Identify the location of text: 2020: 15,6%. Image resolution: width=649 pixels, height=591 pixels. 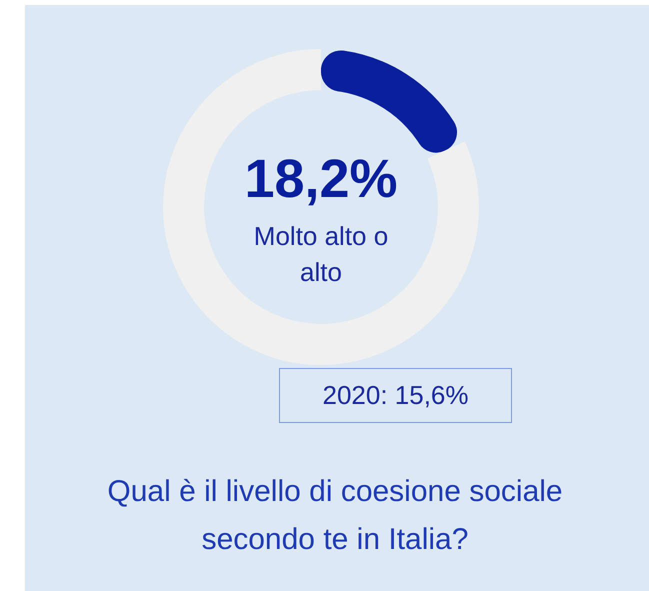
(395, 395).